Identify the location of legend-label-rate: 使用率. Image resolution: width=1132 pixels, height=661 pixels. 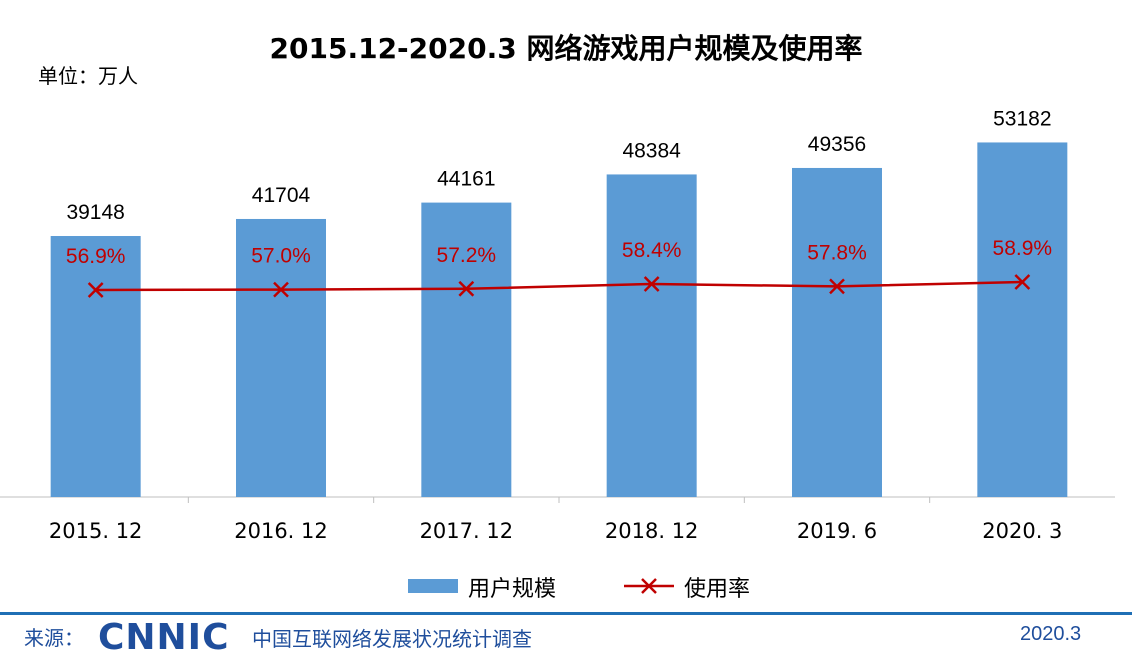
(717, 589).